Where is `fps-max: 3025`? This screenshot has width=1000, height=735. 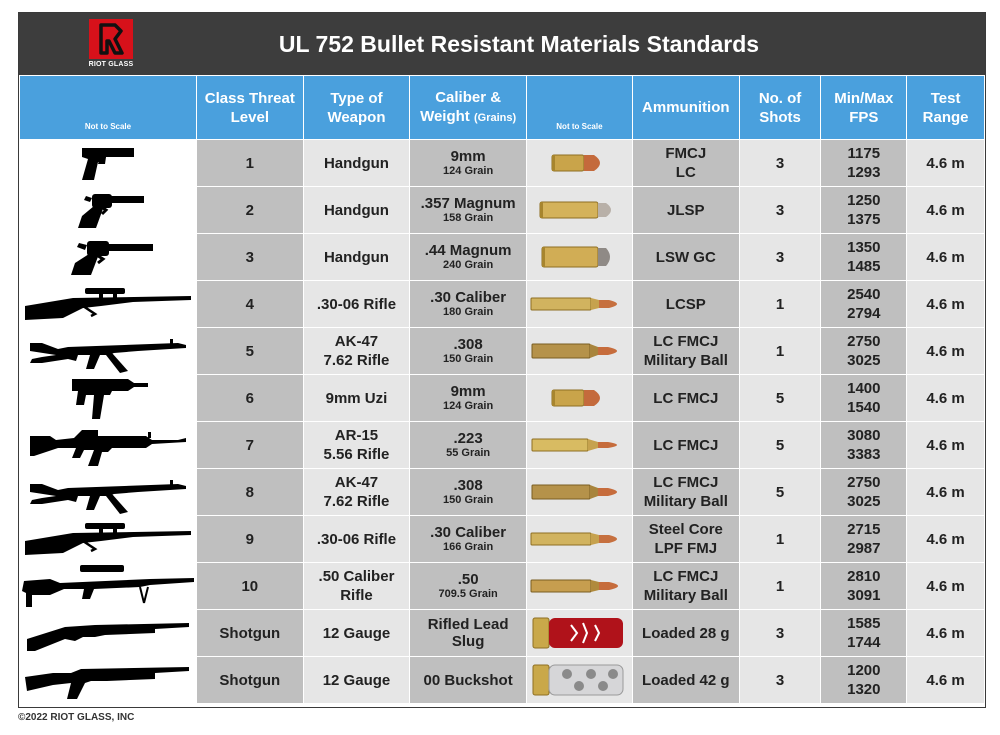 fps-max: 3025 is located at coordinates (864, 360).